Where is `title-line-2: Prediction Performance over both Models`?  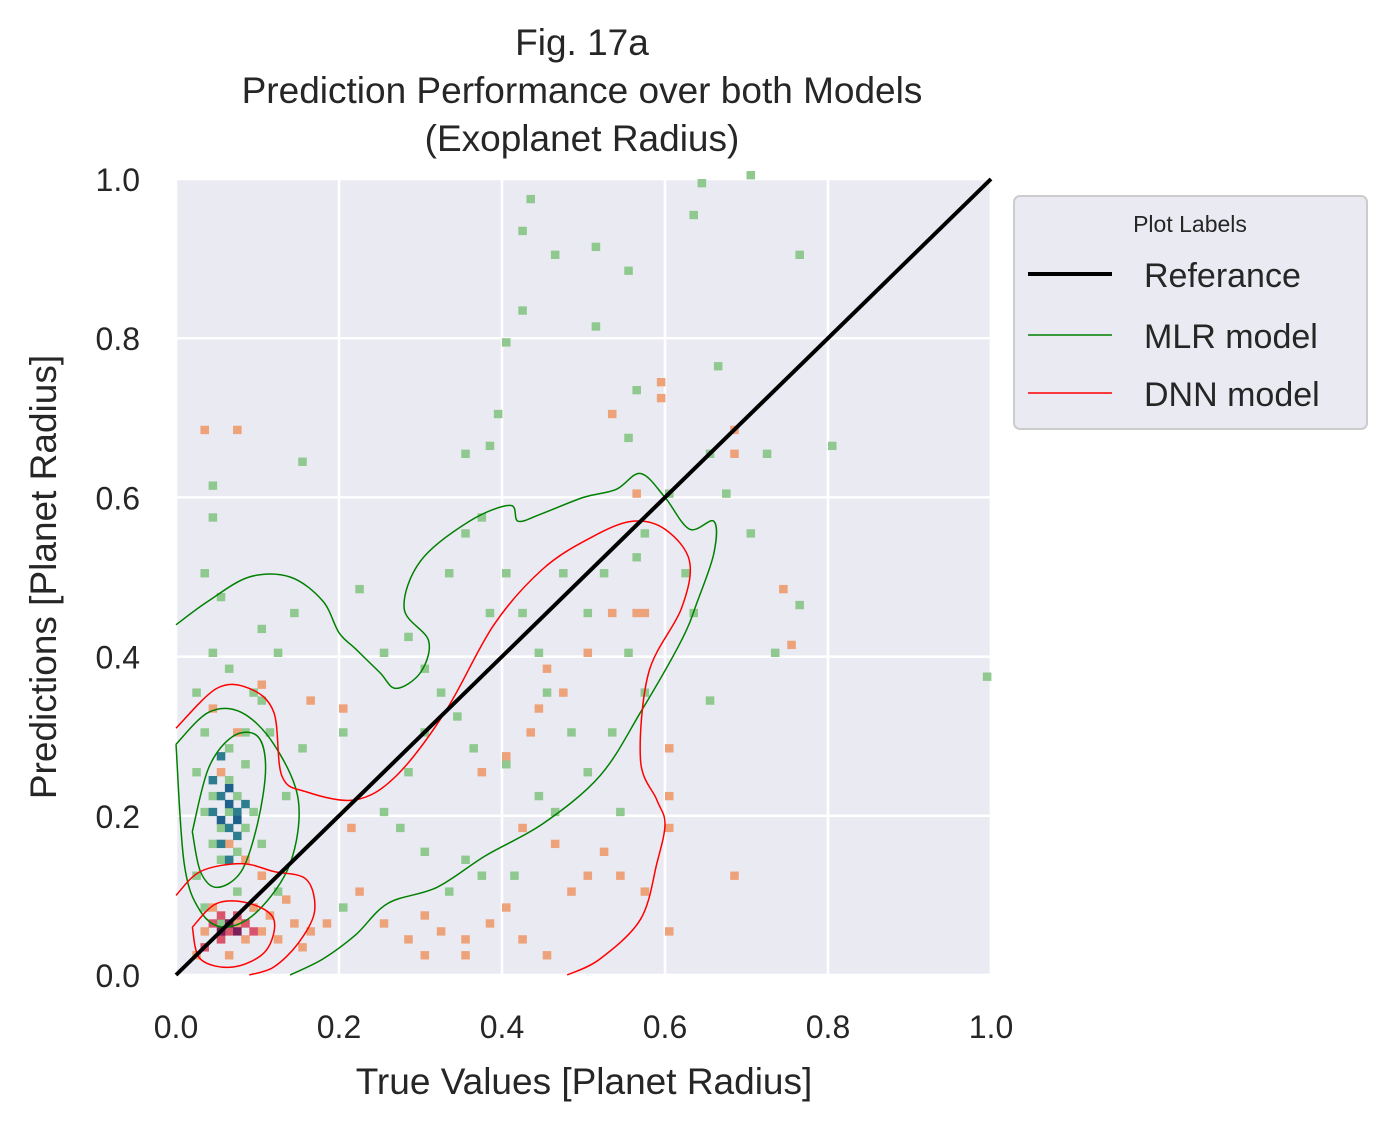
title-line-2: Prediction Performance over both Models is located at coordinates (582, 90).